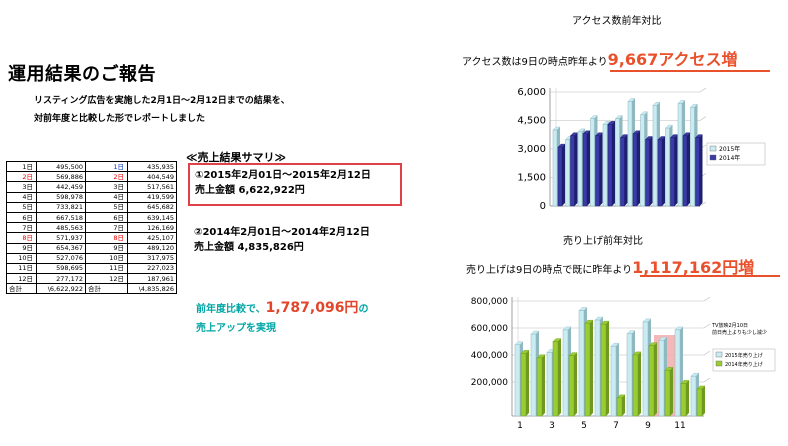  What do you see at coordinates (603, 241) in the screenshot?
I see `sales-chart-title: 売り上げ前年対比` at bounding box center [603, 241].